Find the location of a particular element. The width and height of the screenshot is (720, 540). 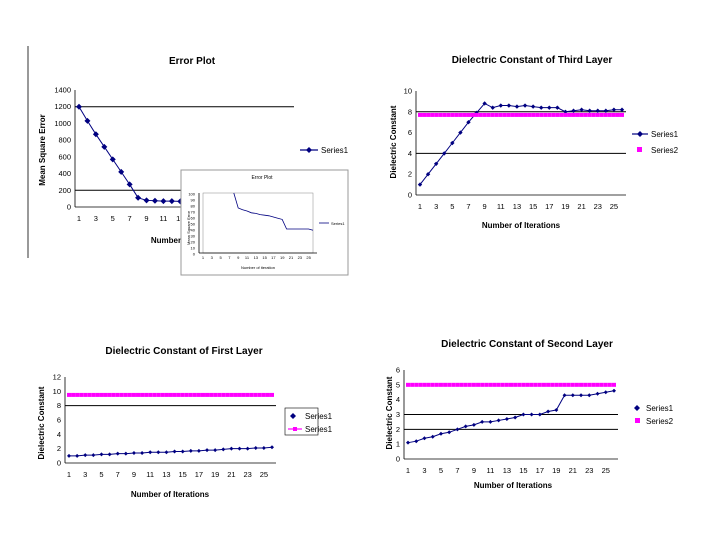

y-tick-label: 80 is located at coordinates (193, 206).